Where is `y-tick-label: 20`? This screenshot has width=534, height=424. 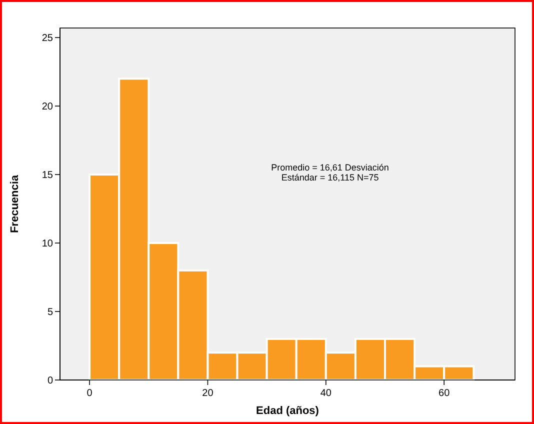 y-tick-label: 20 is located at coordinates (48, 107).